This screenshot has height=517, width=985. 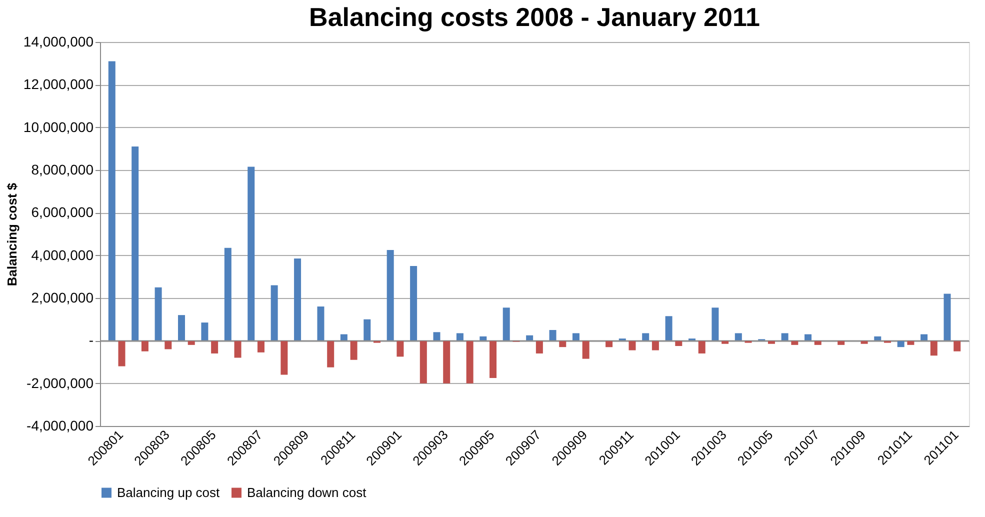 I want to click on y-tick-label: -2,000,000, so click(x=60, y=382).